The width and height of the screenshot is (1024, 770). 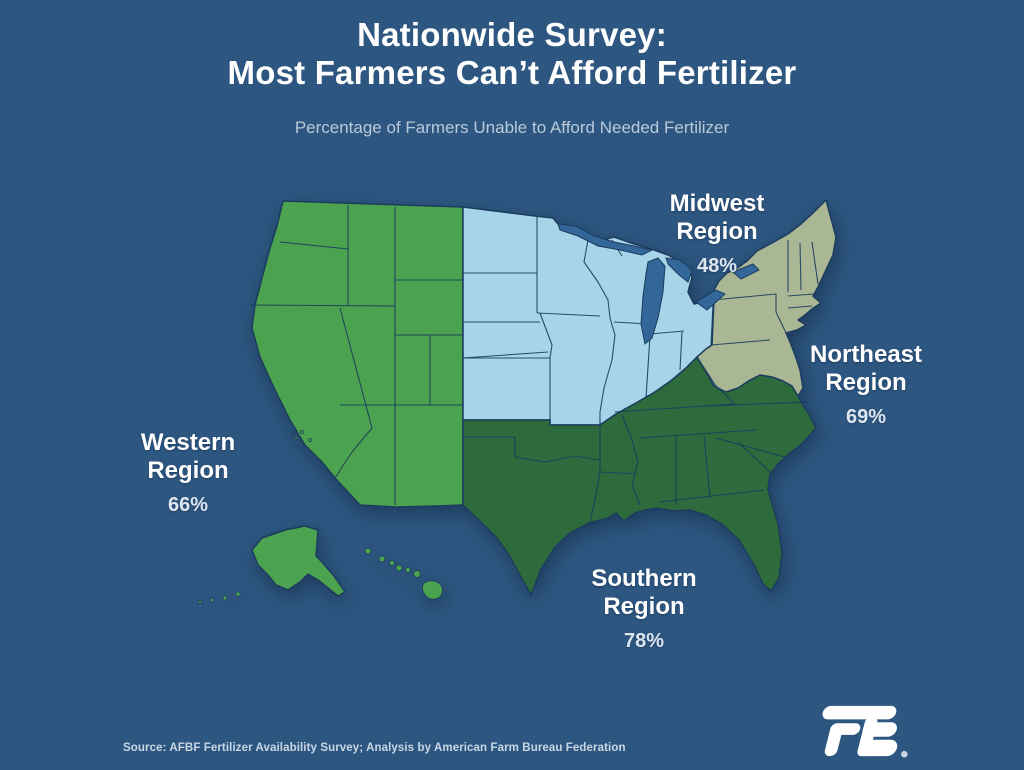 I want to click on region-northeast-shape, so click(x=766, y=298).